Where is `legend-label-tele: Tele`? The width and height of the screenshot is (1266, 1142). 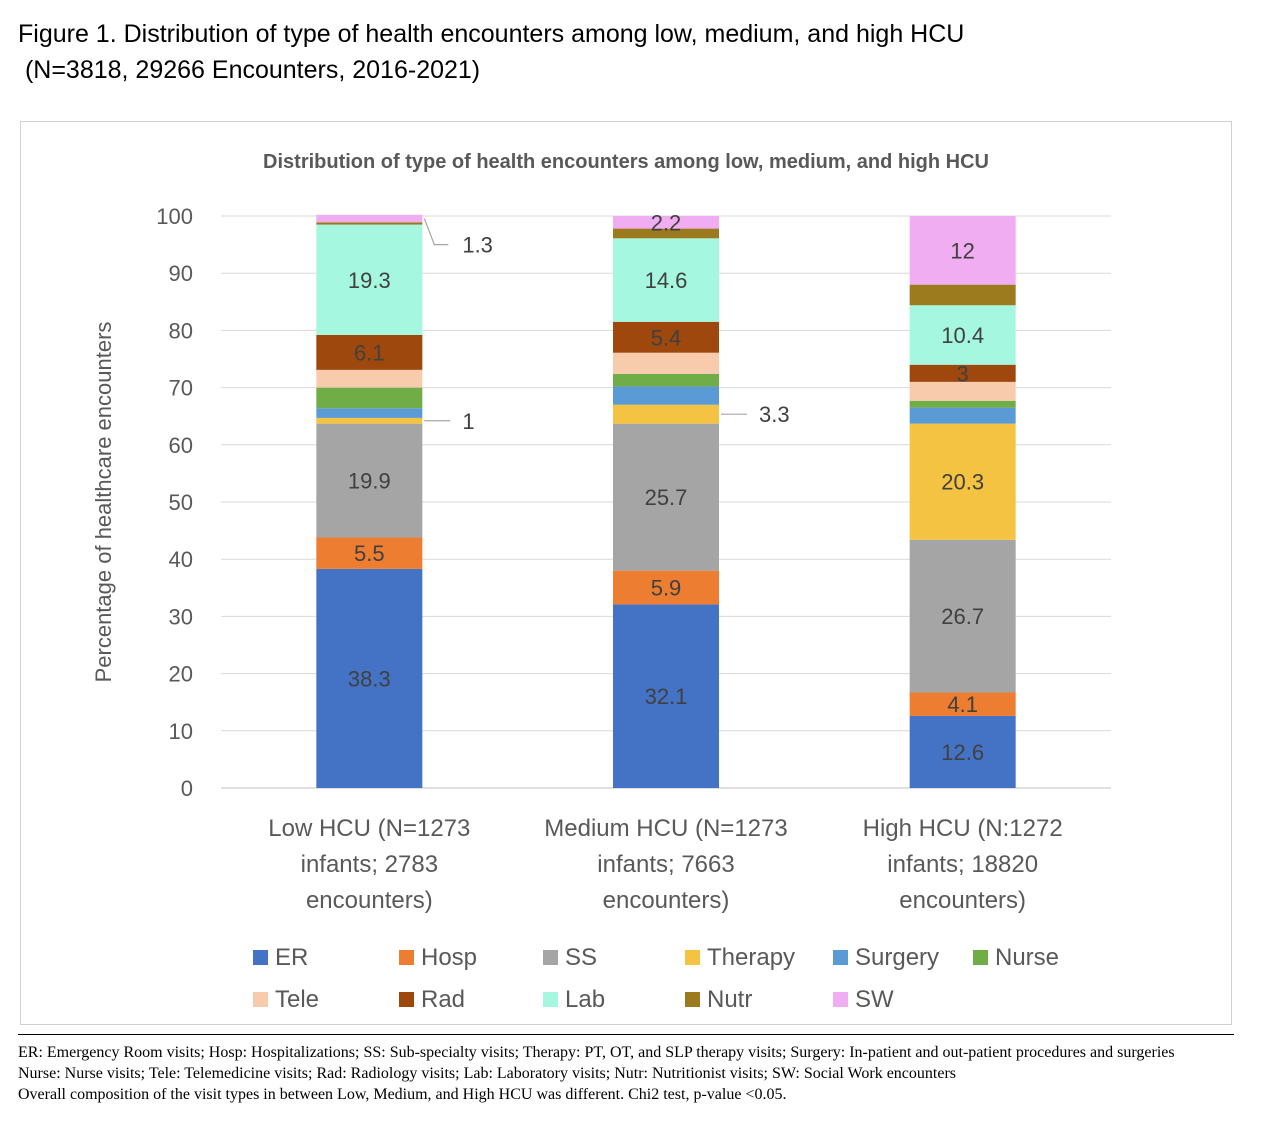
legend-label-tele: Tele is located at coordinates (297, 999).